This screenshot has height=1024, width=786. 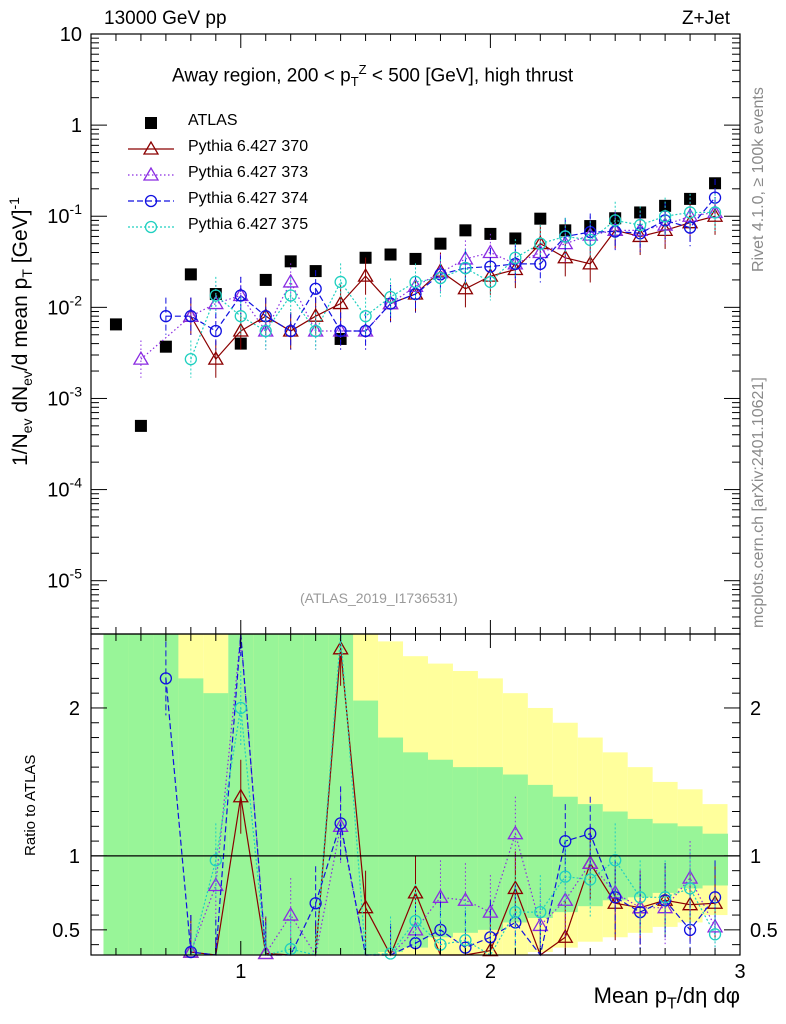 I want to click on top-y-tick-label: 10⁻⁵, so click(x=64, y=579).